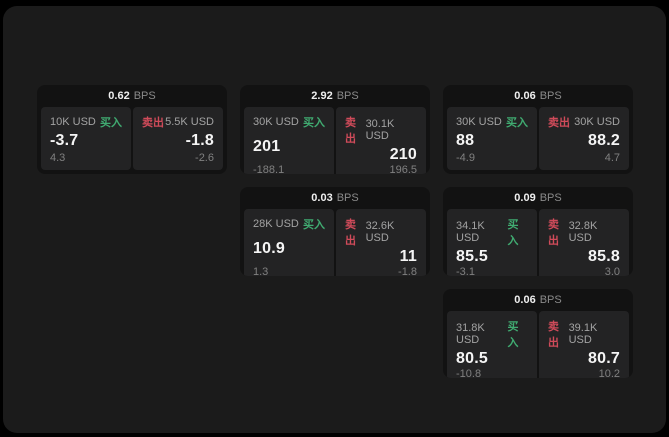 The image size is (669, 437). I want to click on sell-panel: 卖出 32.6K USD 11 -1.8, so click(381, 242).